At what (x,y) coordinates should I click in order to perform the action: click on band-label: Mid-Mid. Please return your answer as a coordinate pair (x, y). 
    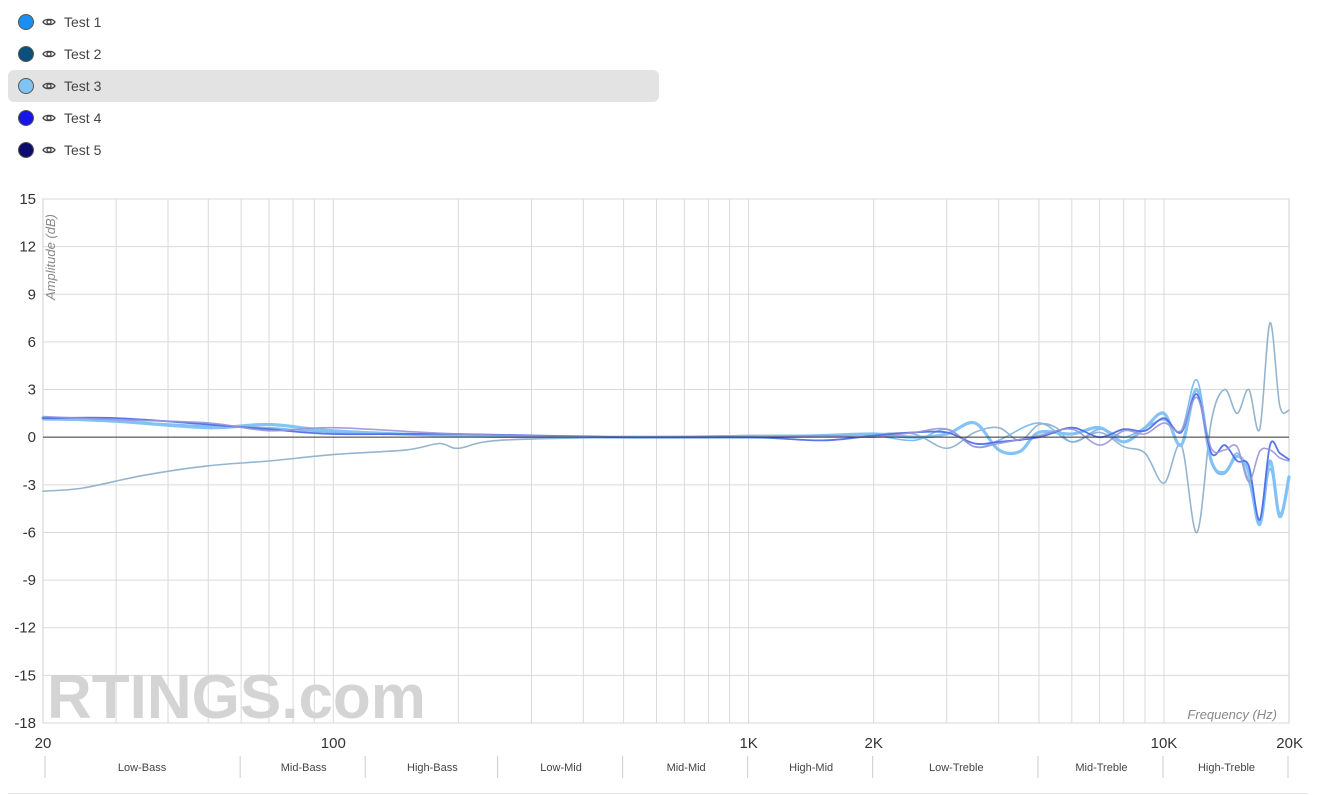
    Looking at the image, I should click on (686, 768).